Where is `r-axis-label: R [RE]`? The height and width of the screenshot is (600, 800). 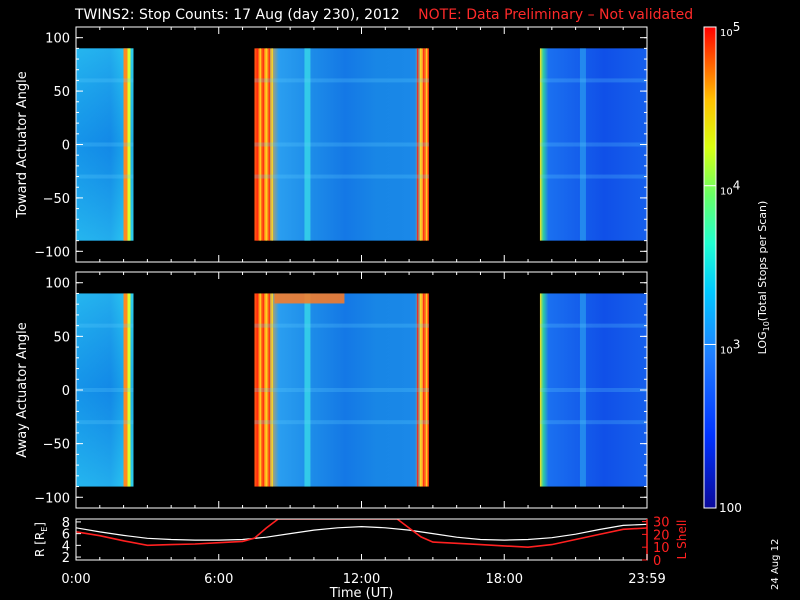
r-axis-label: R [RE] is located at coordinates (41, 539).